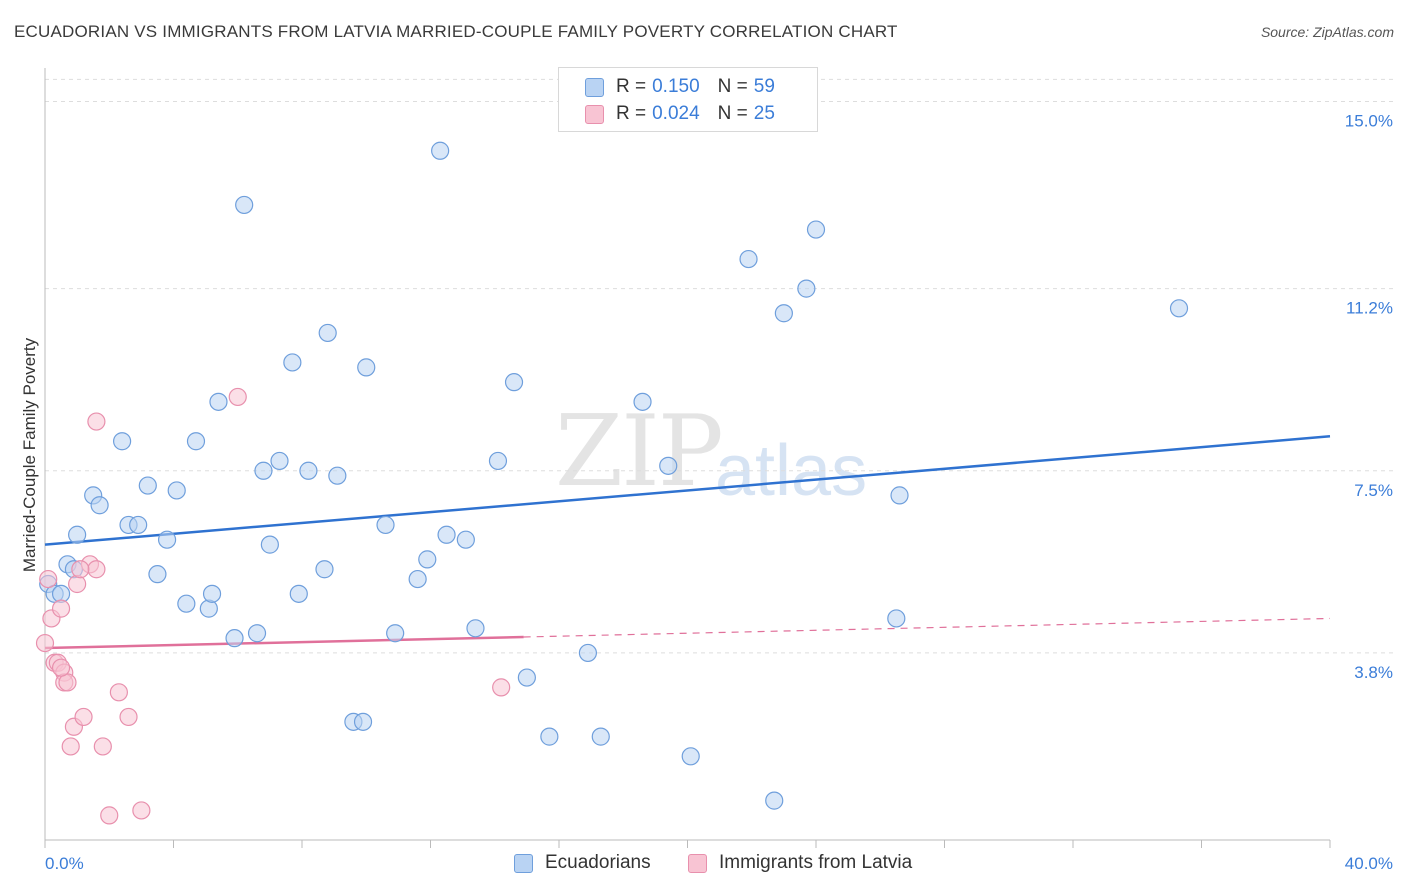 The height and width of the screenshot is (892, 1406). I want to click on legend-r-value: 0.150, so click(676, 86).